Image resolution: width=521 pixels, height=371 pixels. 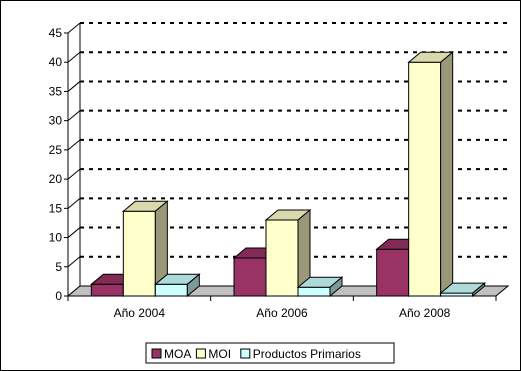 I want to click on x-category-label: Año 2004, so click(x=140, y=313).